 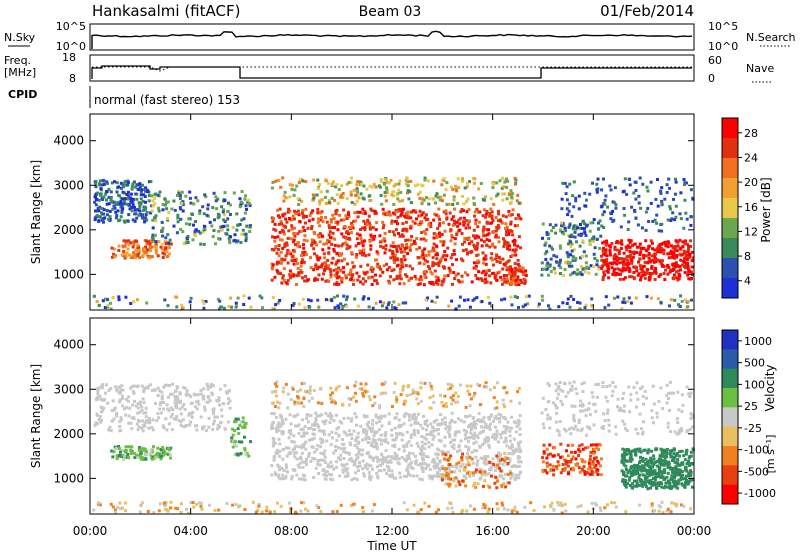 I want to click on y-tick-label: 1000, so click(x=68, y=274).